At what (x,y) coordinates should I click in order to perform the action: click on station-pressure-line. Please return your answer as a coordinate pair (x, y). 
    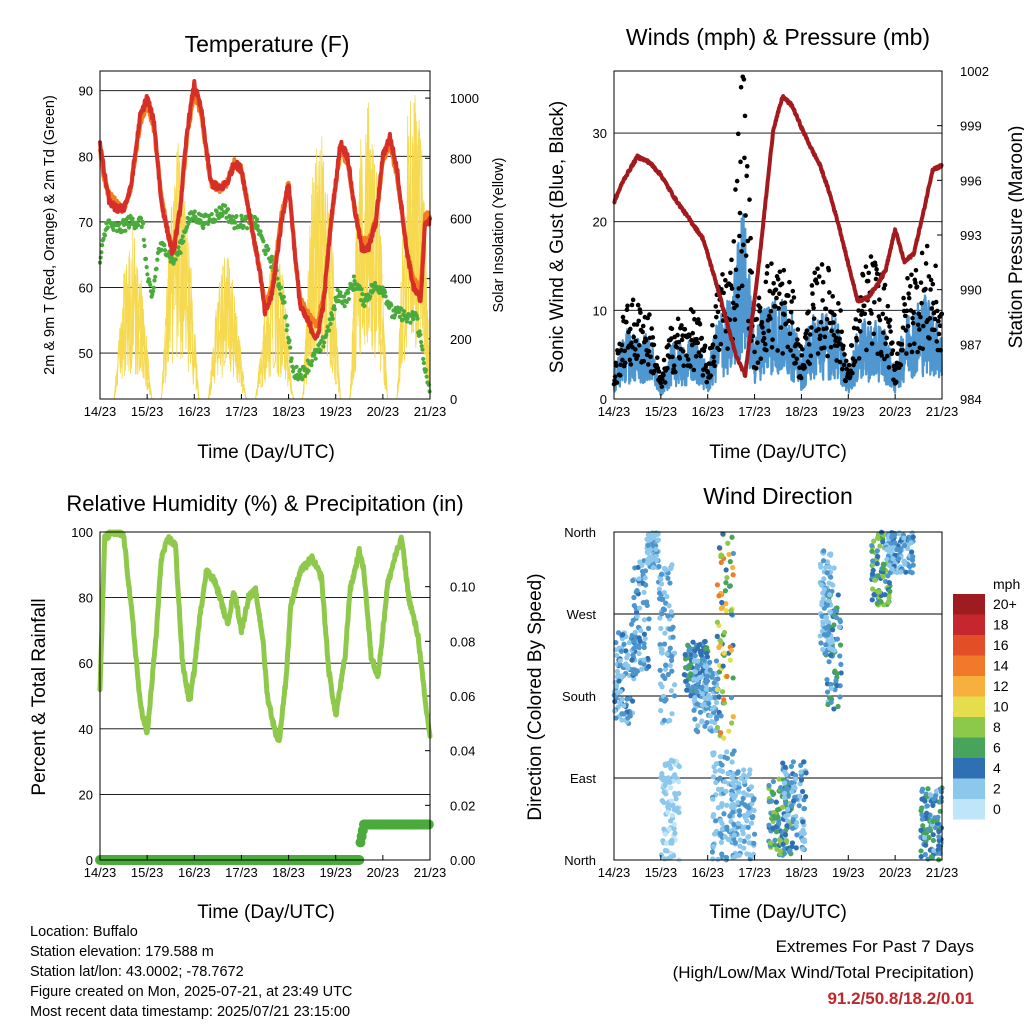
    Looking at the image, I should click on (778, 236).